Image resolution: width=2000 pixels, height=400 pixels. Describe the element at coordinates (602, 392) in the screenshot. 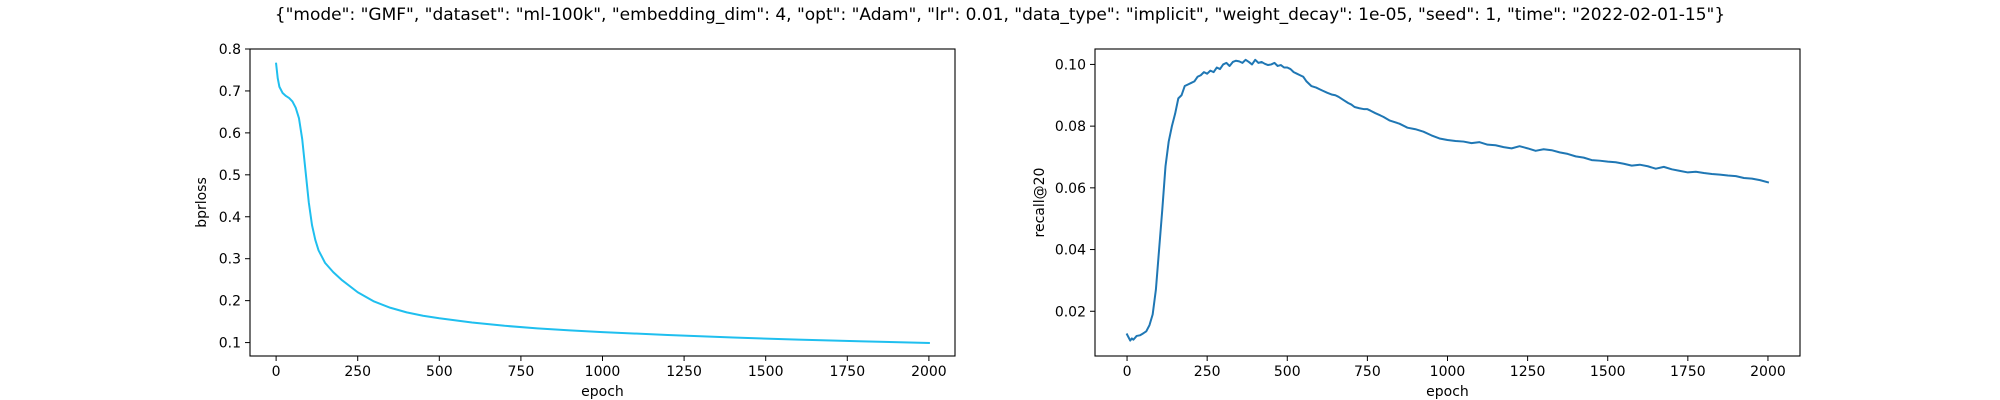

I see `bprloss-xlabel: epoch` at that location.